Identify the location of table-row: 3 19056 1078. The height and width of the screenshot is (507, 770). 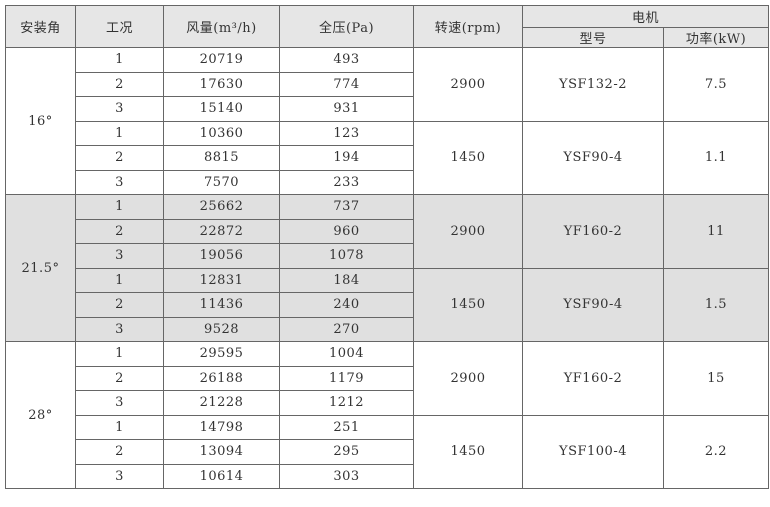
(387, 256).